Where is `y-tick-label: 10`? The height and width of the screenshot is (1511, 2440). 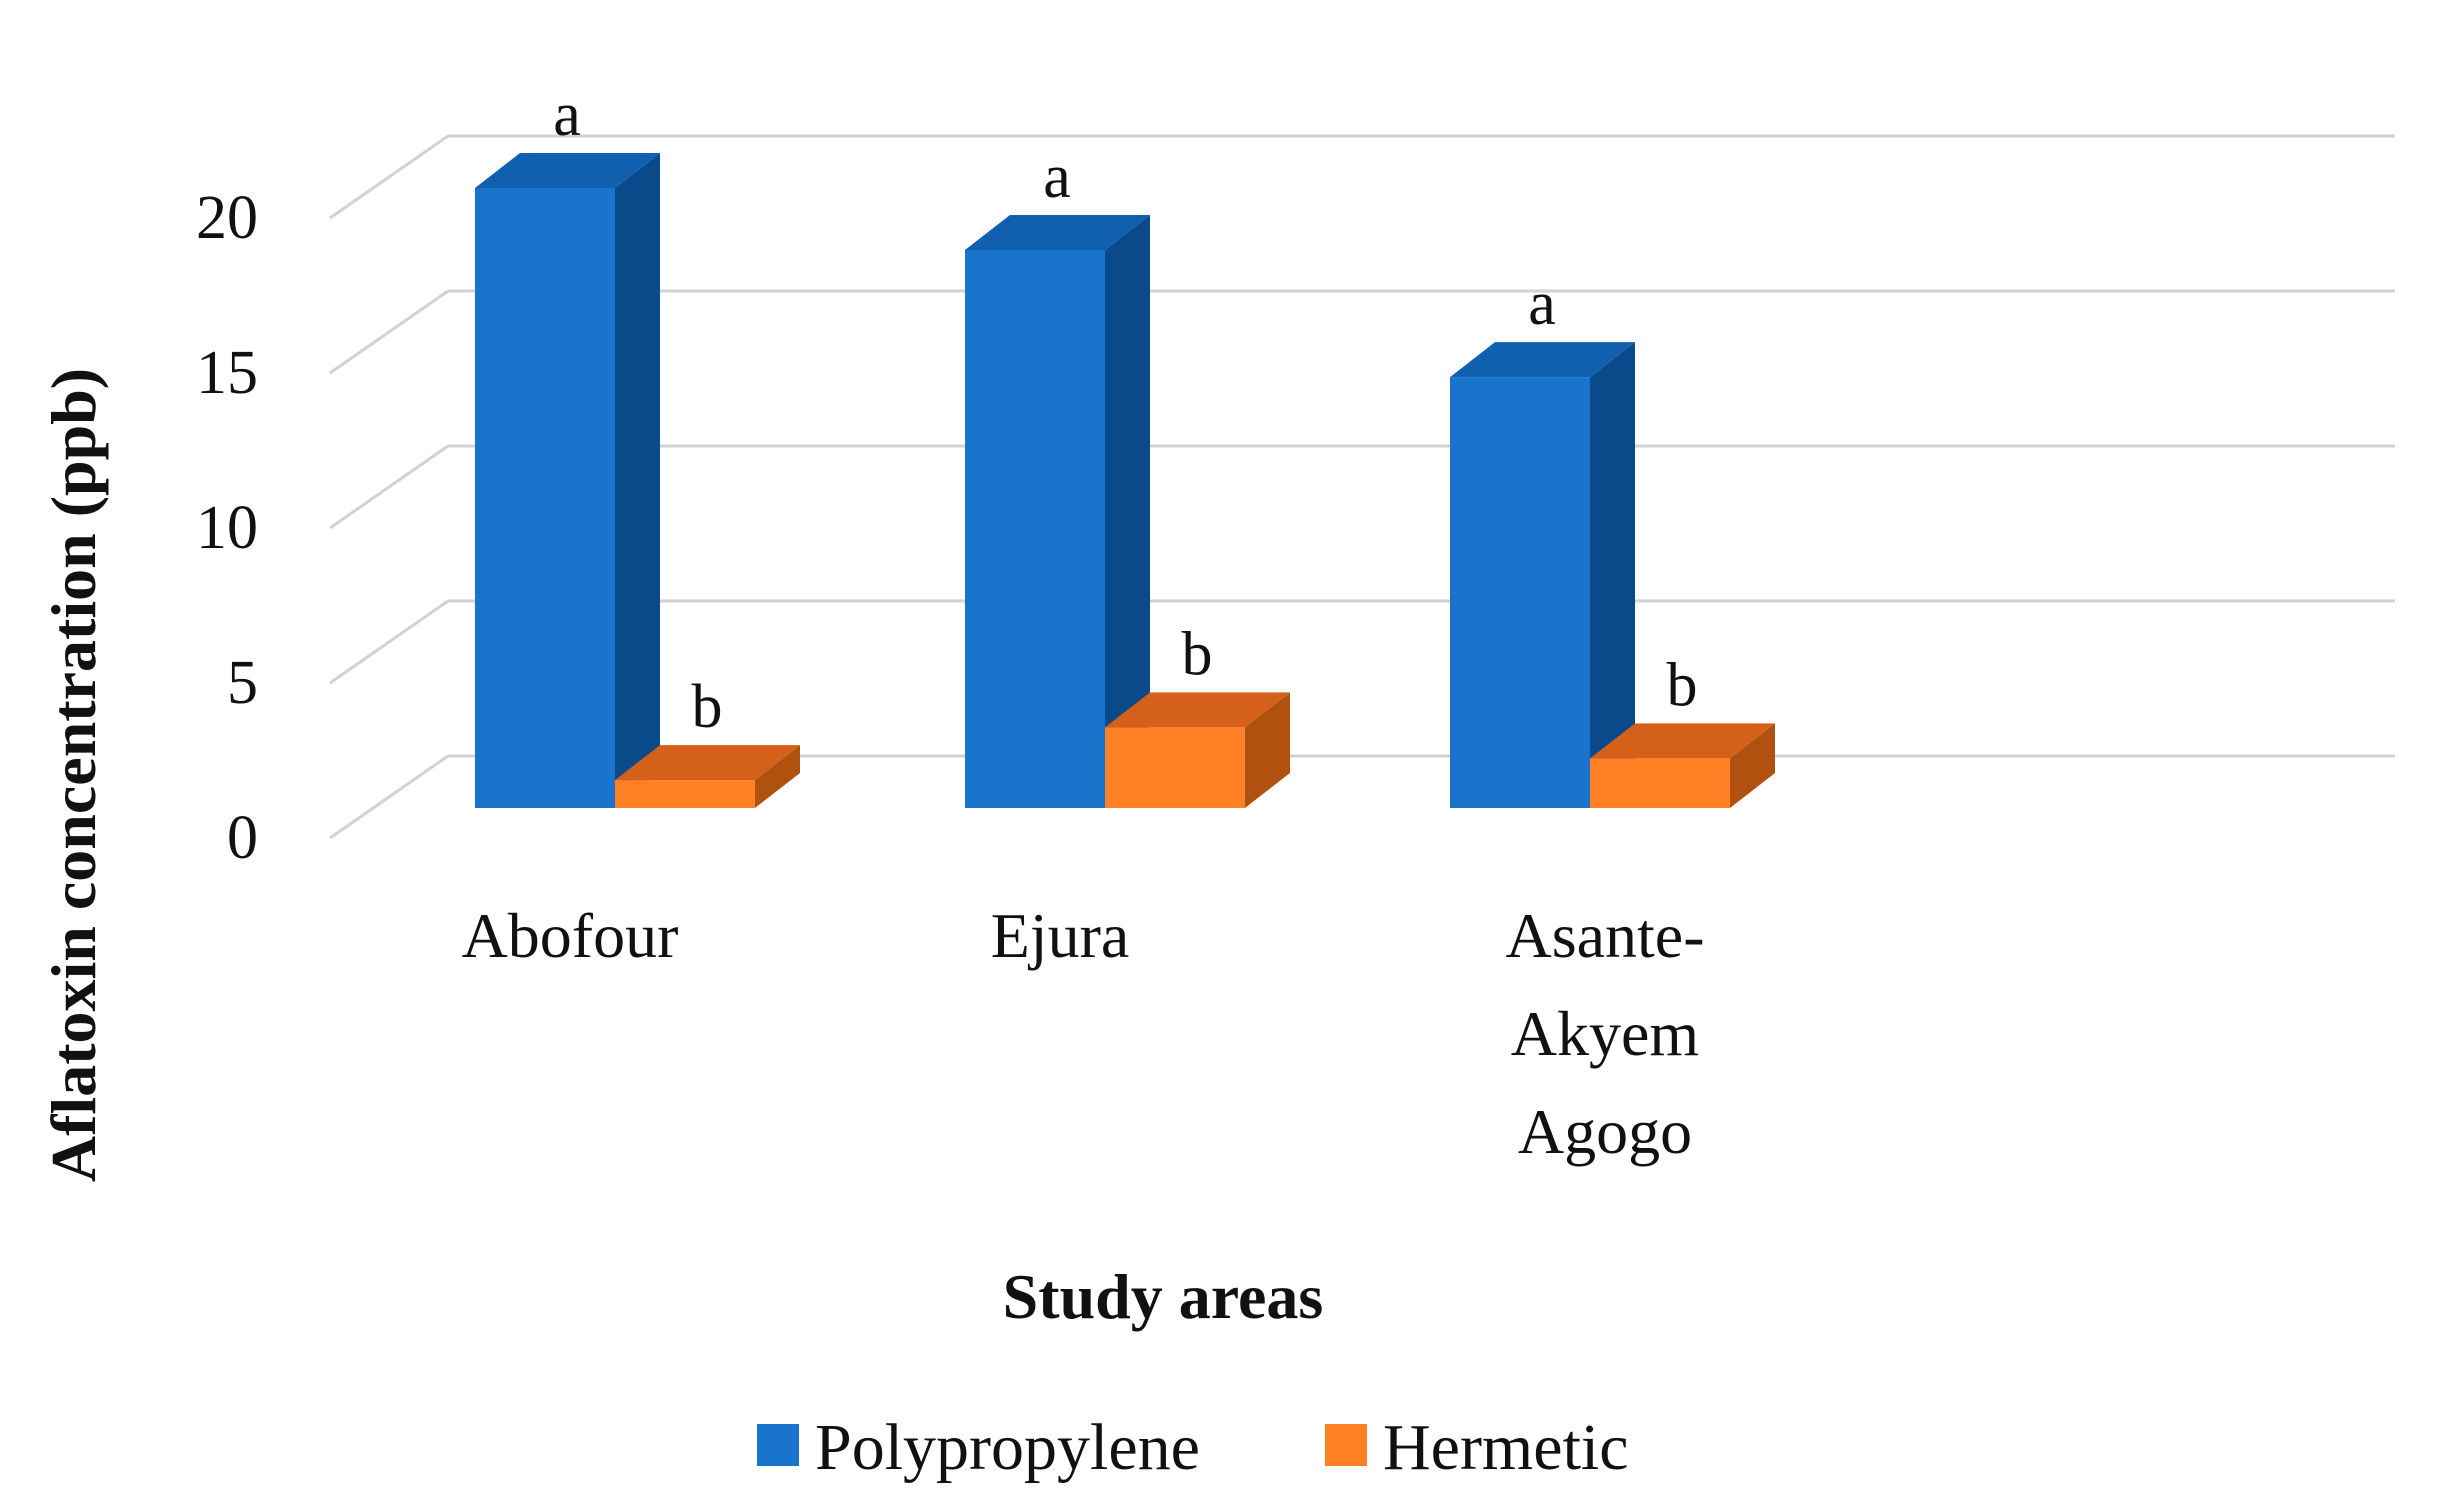
y-tick-label: 10 is located at coordinates (227, 528).